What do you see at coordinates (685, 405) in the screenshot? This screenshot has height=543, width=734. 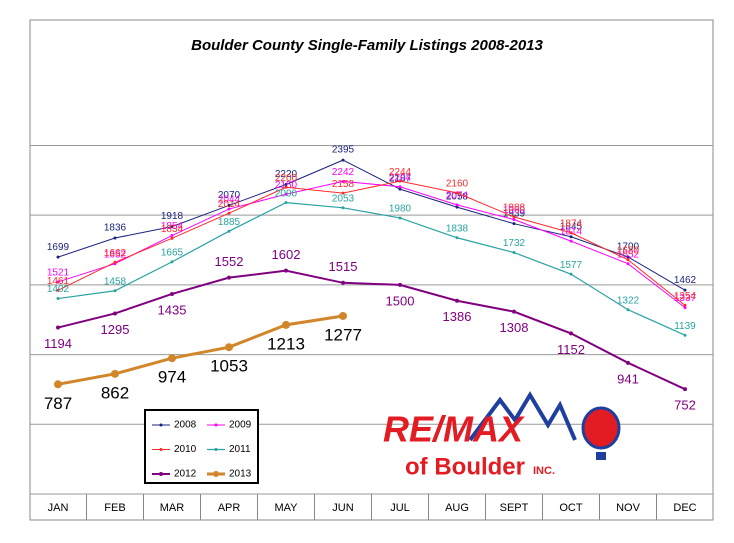 I see `data-label: 752` at bounding box center [685, 405].